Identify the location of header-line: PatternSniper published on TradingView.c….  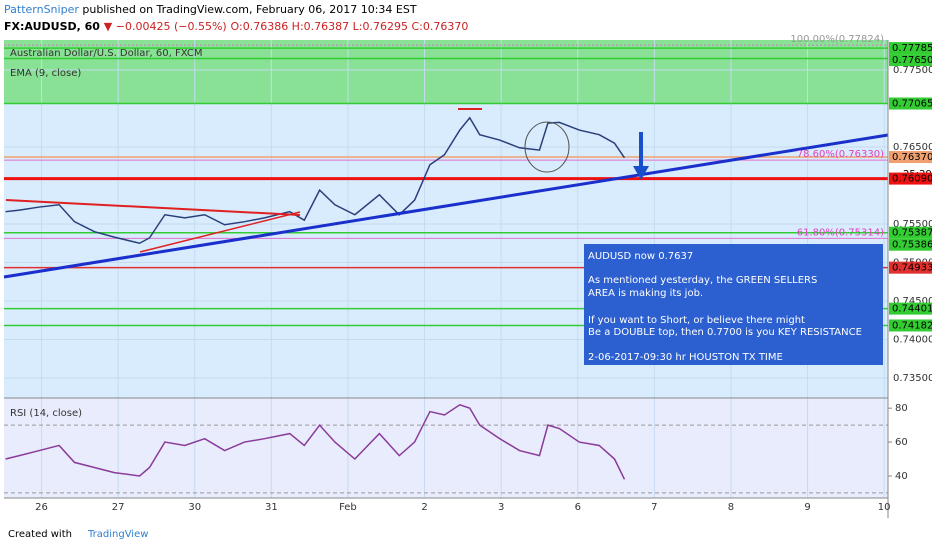
(210, 9).